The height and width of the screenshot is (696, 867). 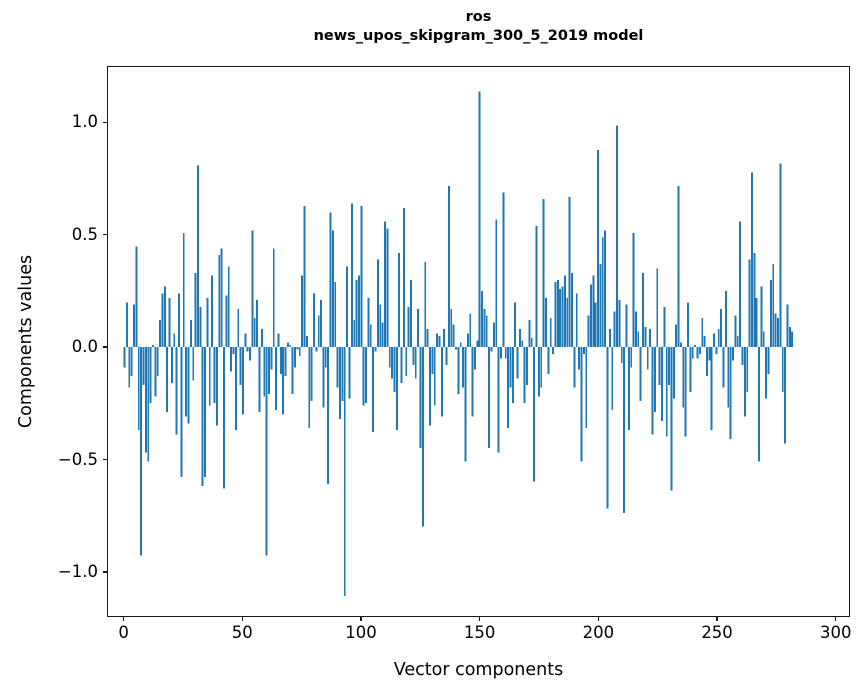 I want to click on chart-title-line-2: news_upos_skipgram_300_5_2019 model, so click(x=478, y=36).